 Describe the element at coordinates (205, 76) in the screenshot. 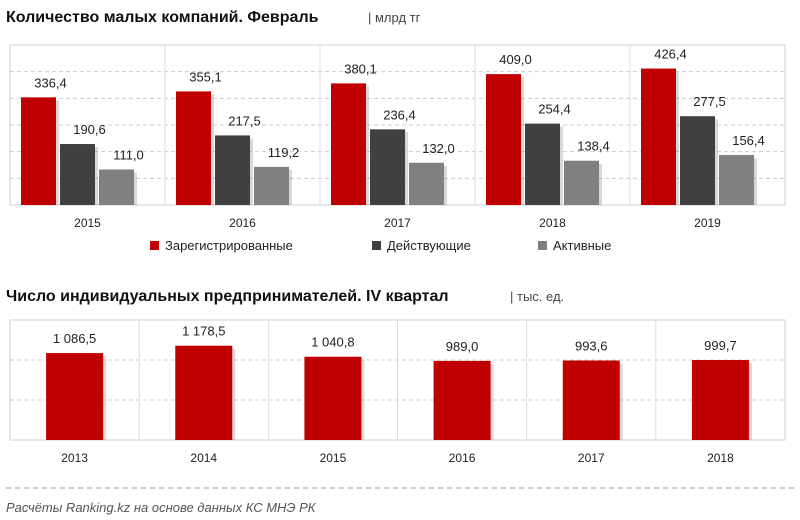

I see `data-label: 355,1` at that location.